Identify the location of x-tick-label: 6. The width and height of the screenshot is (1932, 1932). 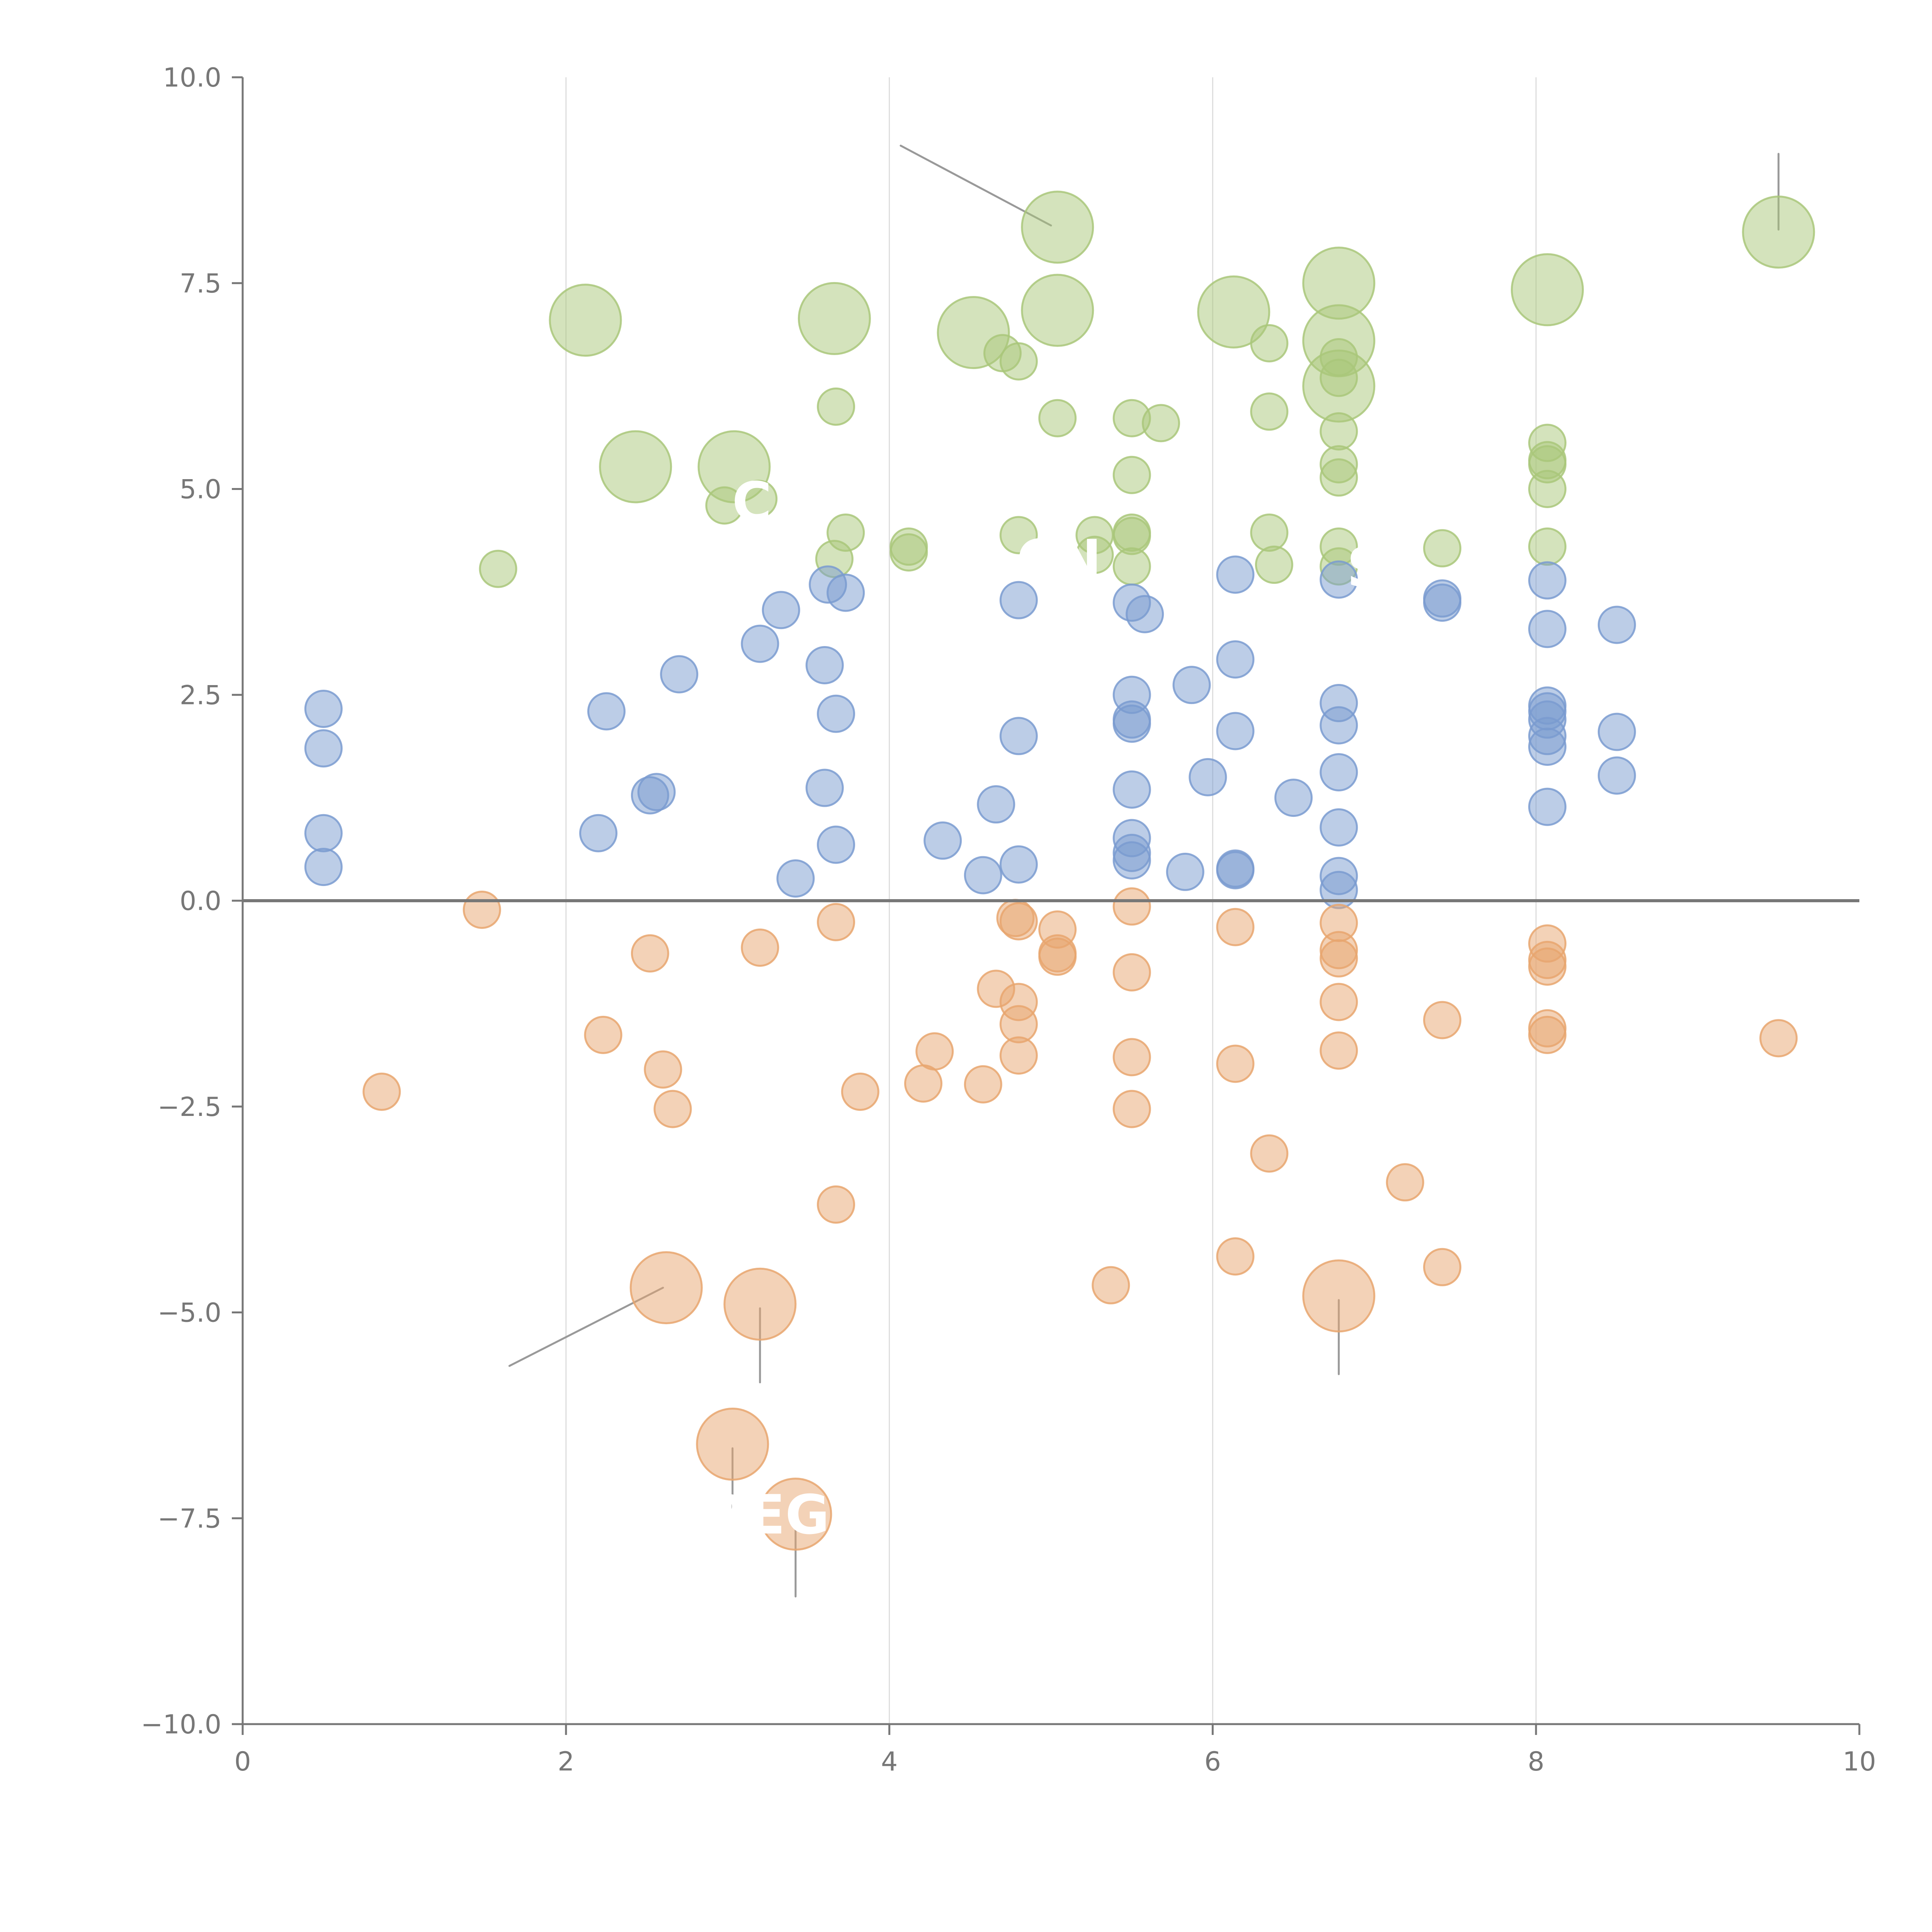
(1212, 1762).